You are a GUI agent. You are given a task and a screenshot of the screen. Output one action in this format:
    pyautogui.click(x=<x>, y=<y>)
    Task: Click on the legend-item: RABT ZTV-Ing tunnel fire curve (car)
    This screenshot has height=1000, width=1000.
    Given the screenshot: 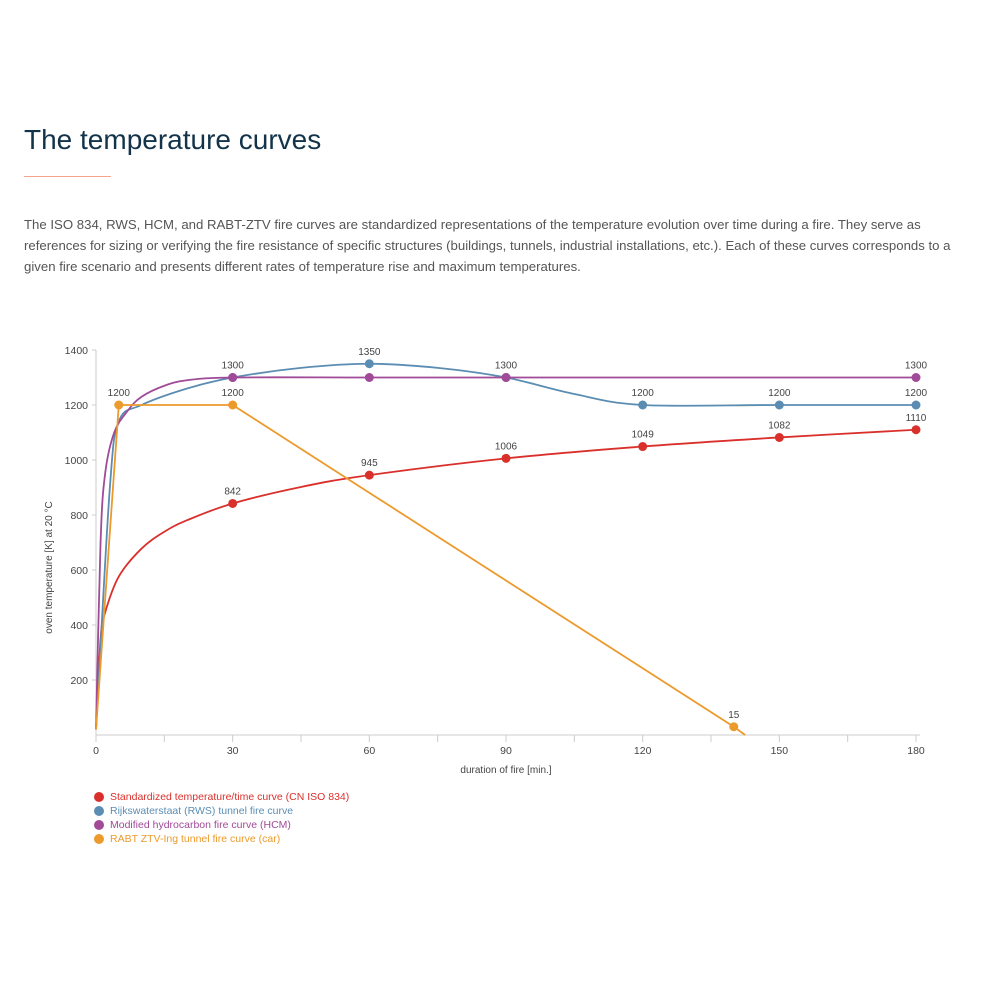 What is the action you would take?
    pyautogui.click(x=221, y=839)
    